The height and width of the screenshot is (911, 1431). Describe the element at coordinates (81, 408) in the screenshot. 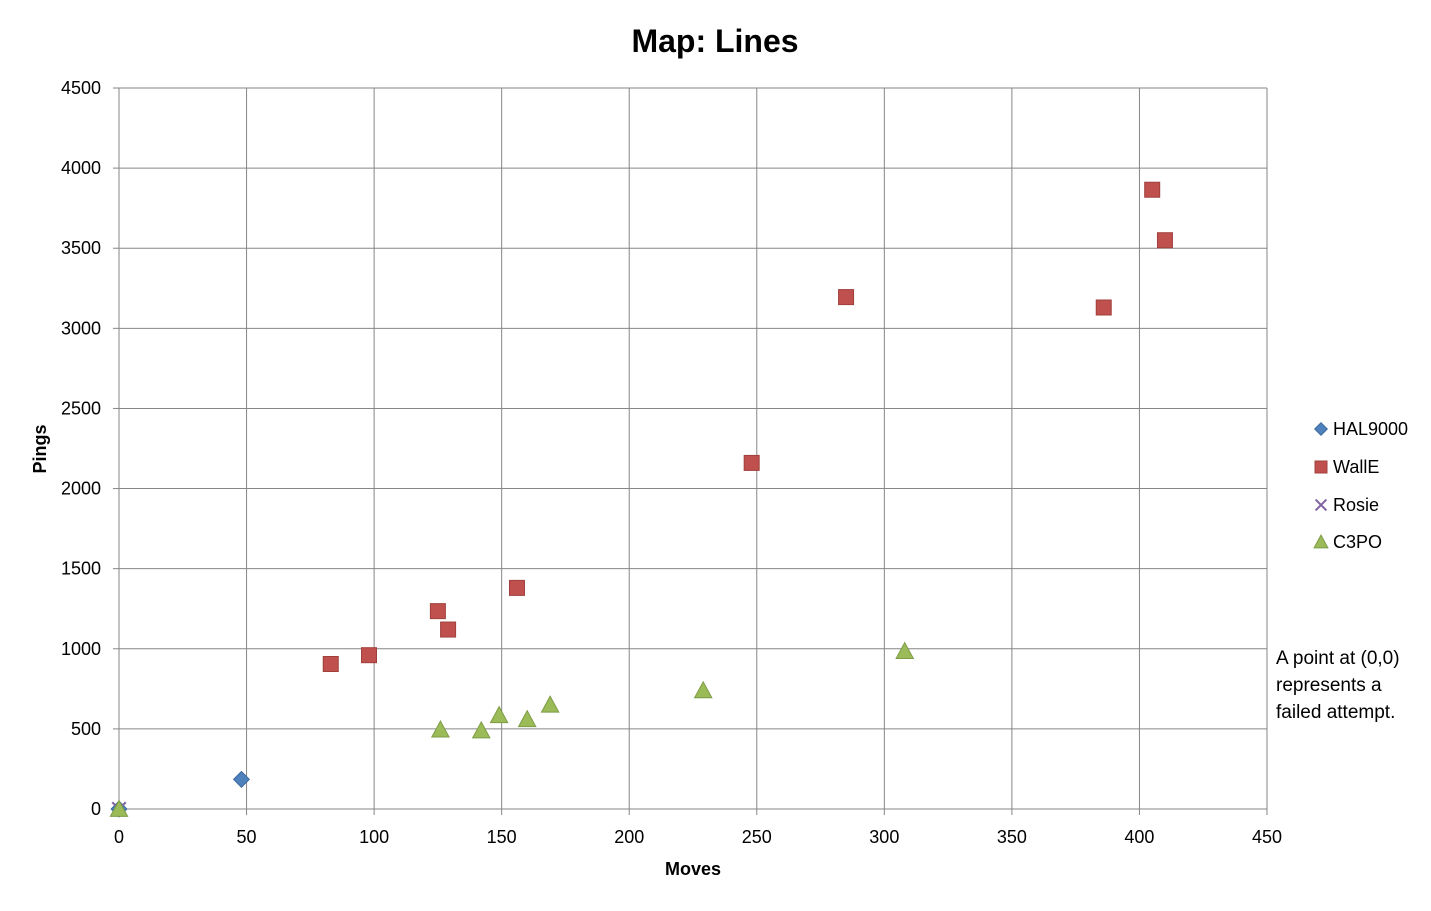

I see `y-tick-label: 2500` at that location.